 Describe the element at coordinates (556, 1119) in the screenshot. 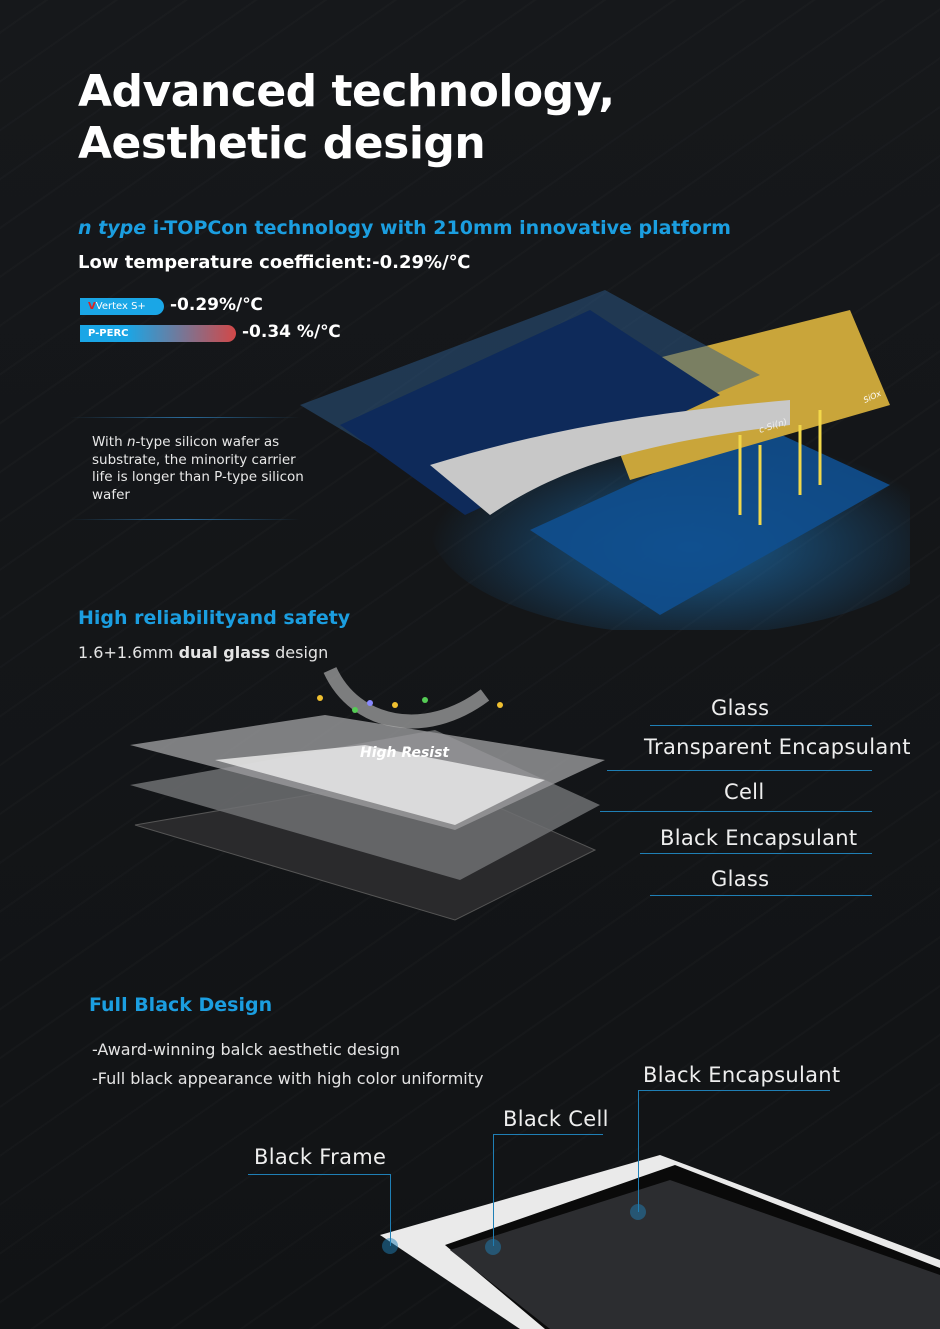

I see `callout-black-cell: Black Cell` at that location.